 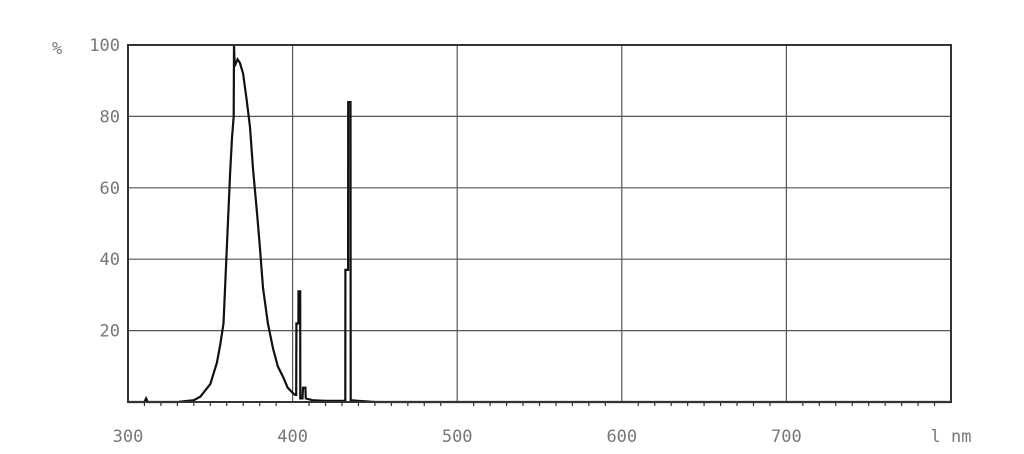 I want to click on y-tick-label: 40, so click(x=110, y=260).